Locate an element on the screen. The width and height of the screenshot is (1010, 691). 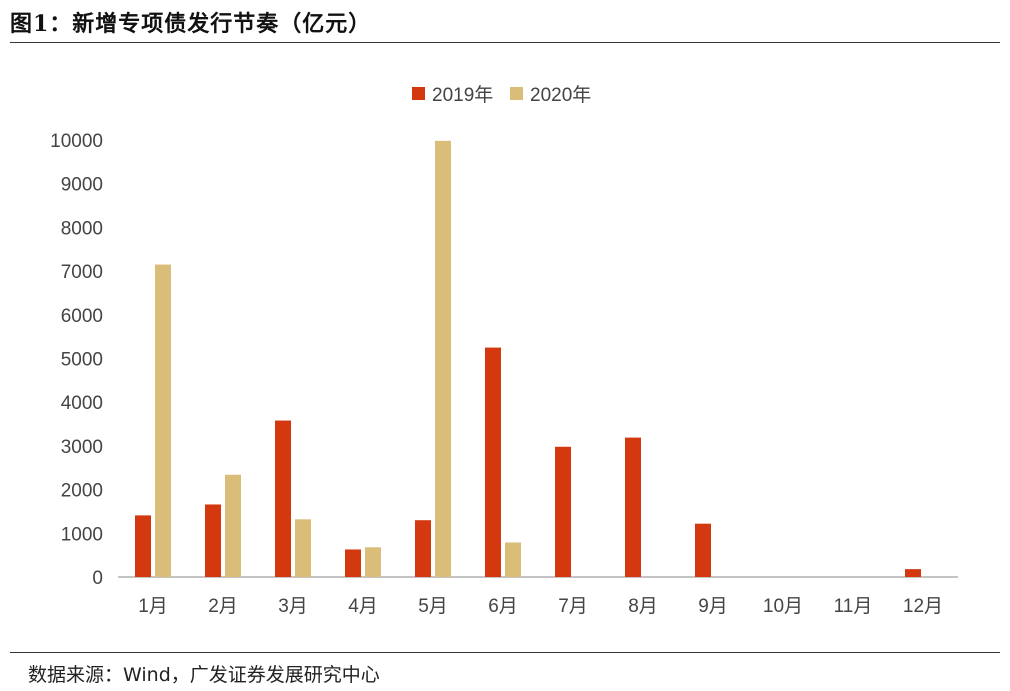
y-tick-label: 9000 is located at coordinates (82, 185).